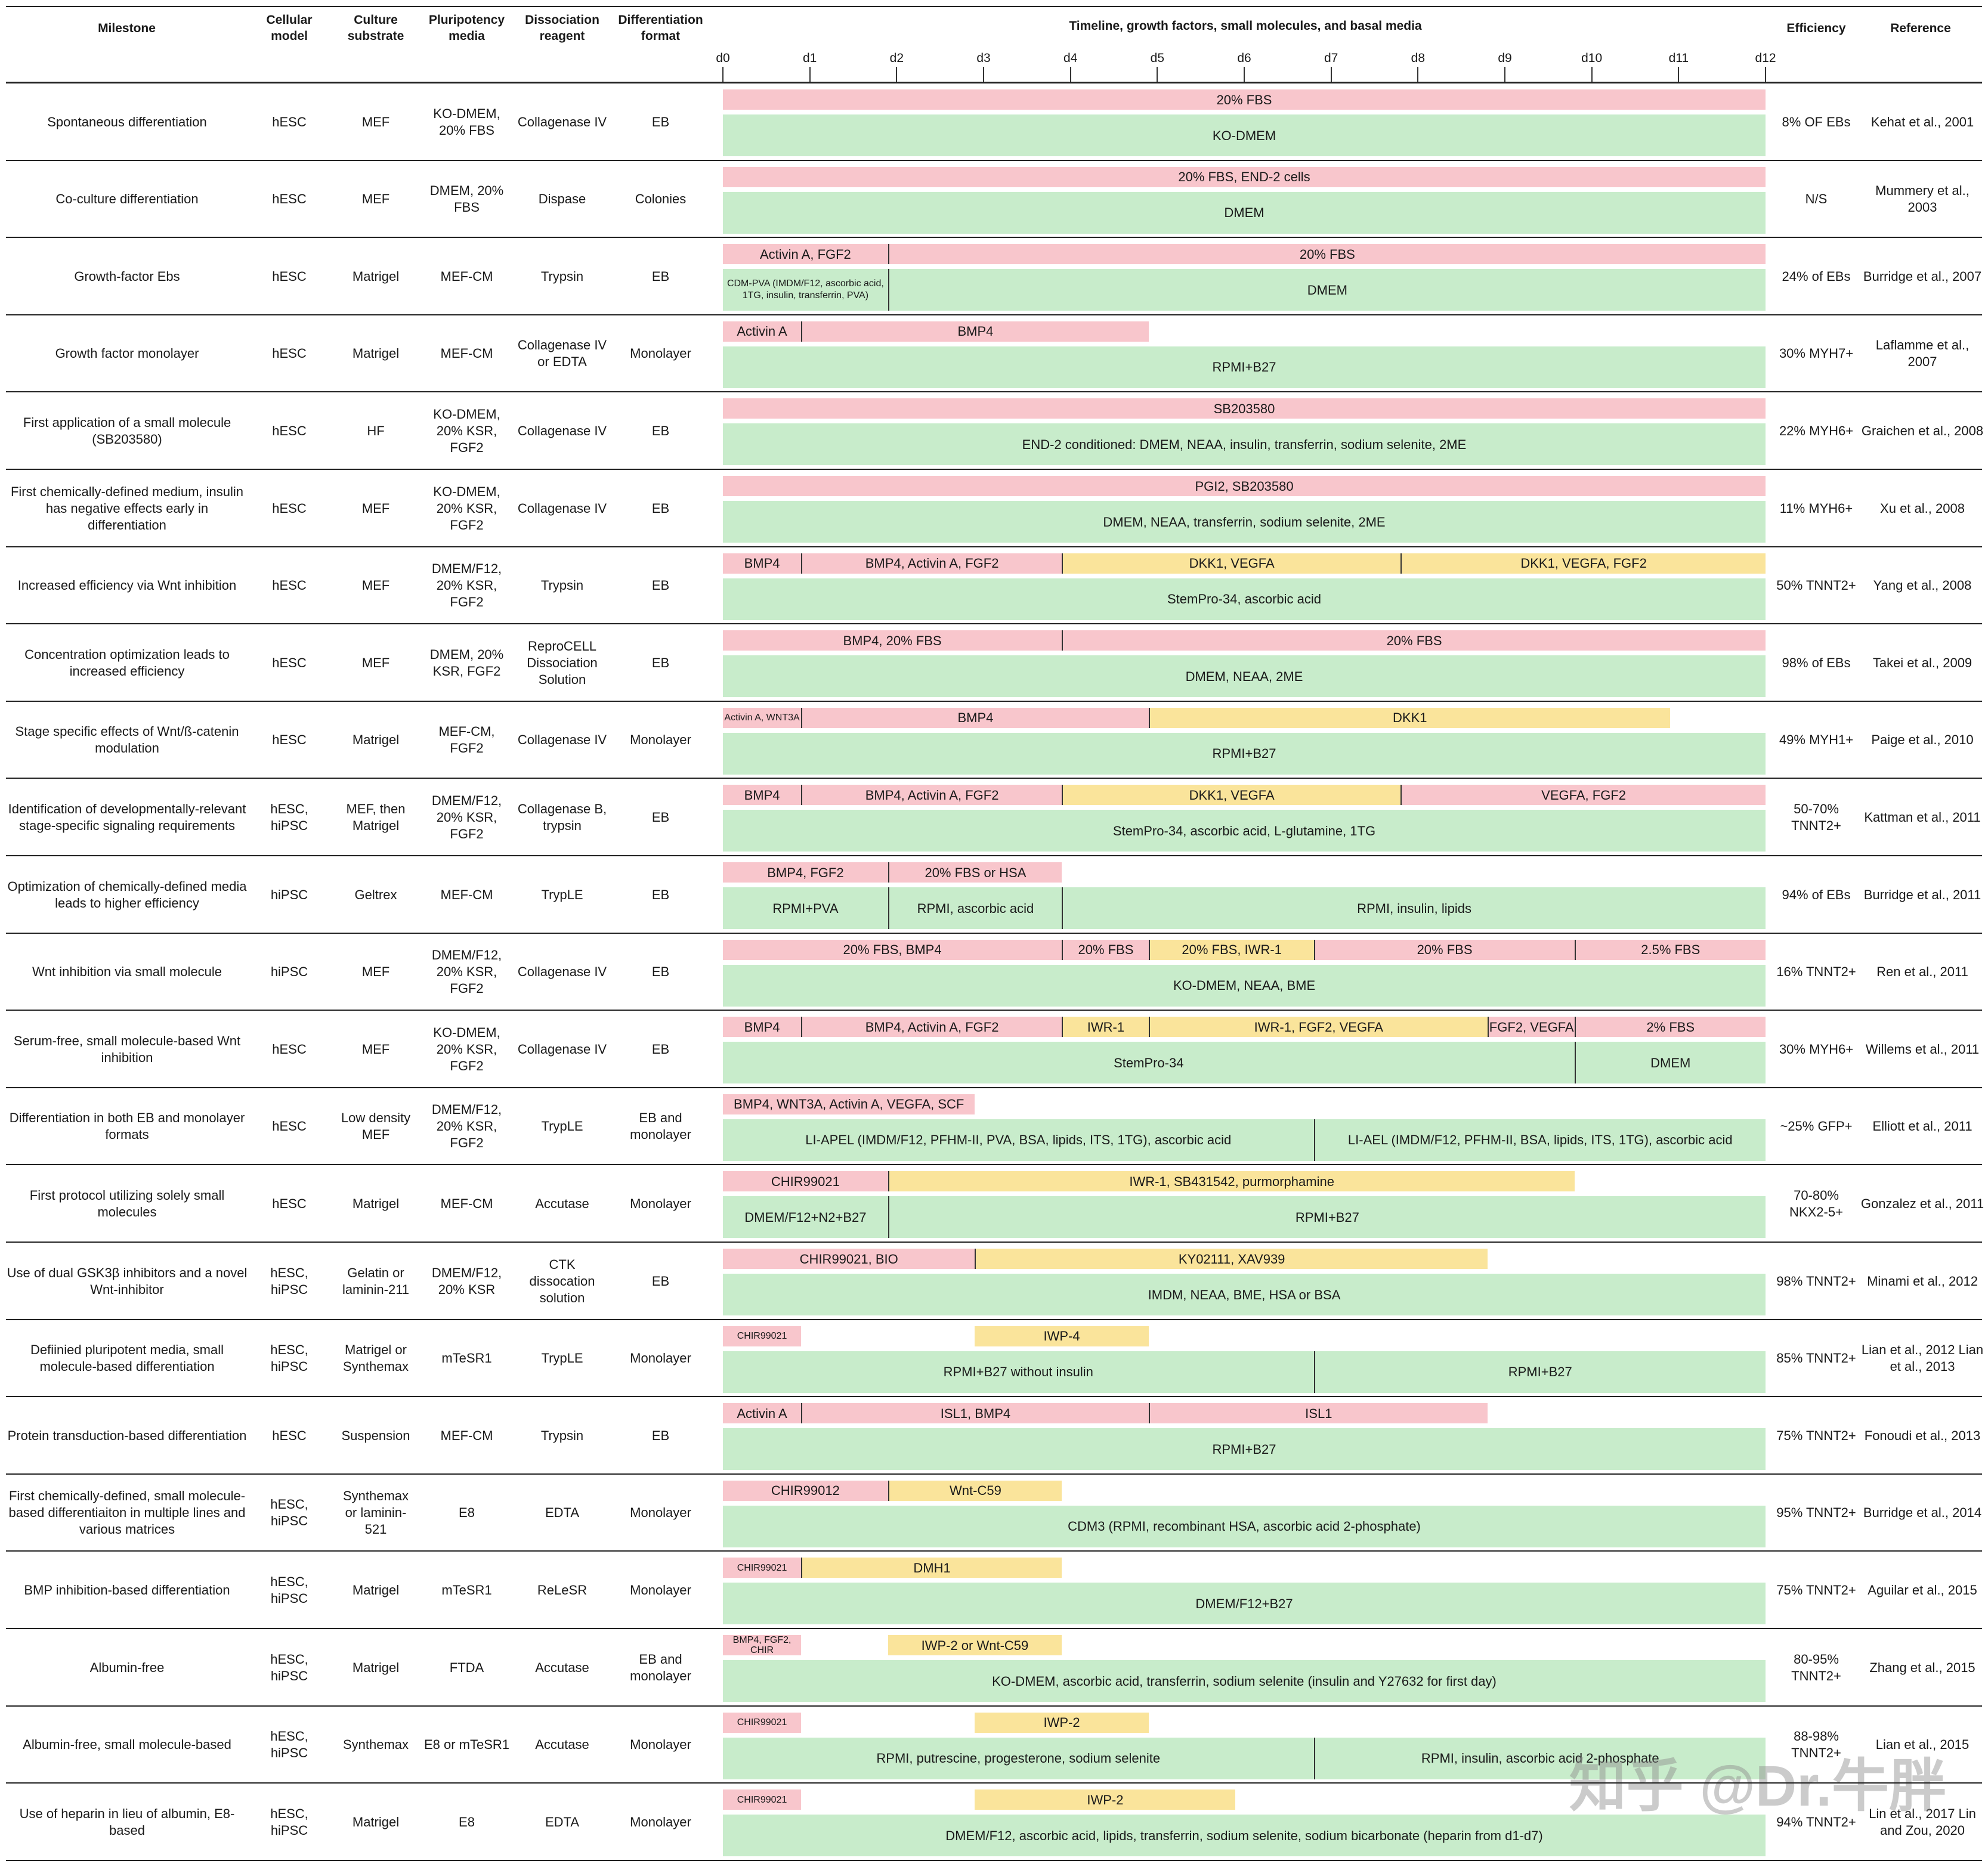  I want to click on cell-reference: Burridge et al., 2014, so click(1922, 1513).